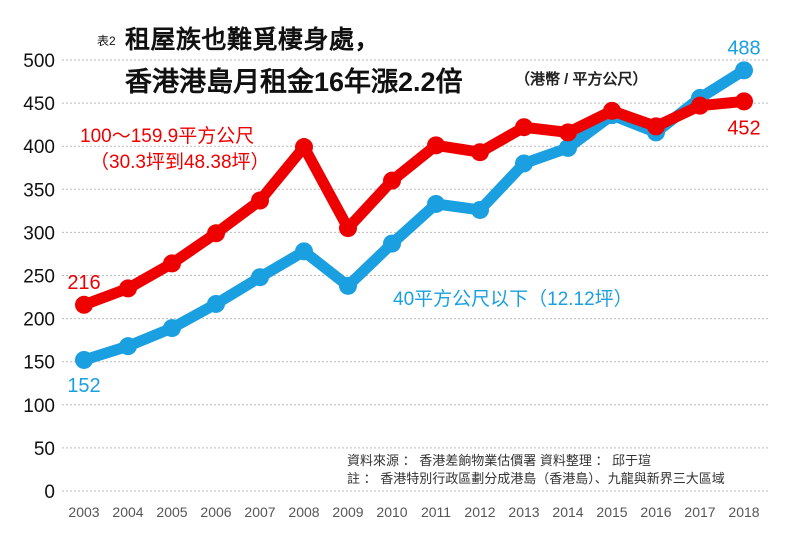  What do you see at coordinates (253, 40) in the screenshot?
I see `chart-title-line1: 租屋族也難覓棲身處，` at bounding box center [253, 40].